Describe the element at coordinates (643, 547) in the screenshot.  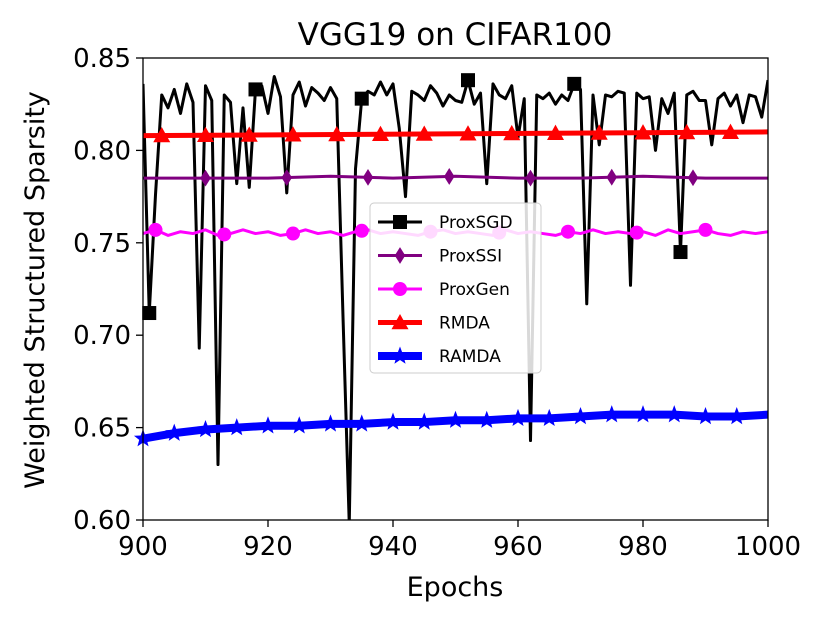
I see `x-tick-label: 980` at that location.